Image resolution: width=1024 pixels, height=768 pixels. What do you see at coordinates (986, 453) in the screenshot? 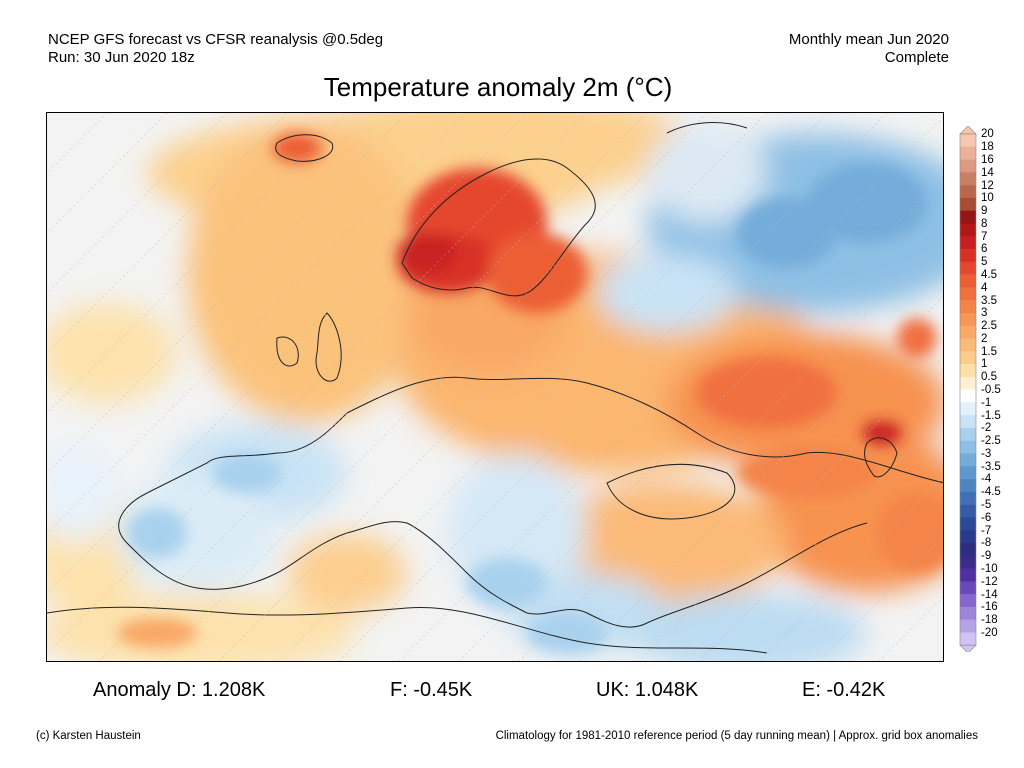
I see `colorbar-tick-label: -3` at bounding box center [986, 453].